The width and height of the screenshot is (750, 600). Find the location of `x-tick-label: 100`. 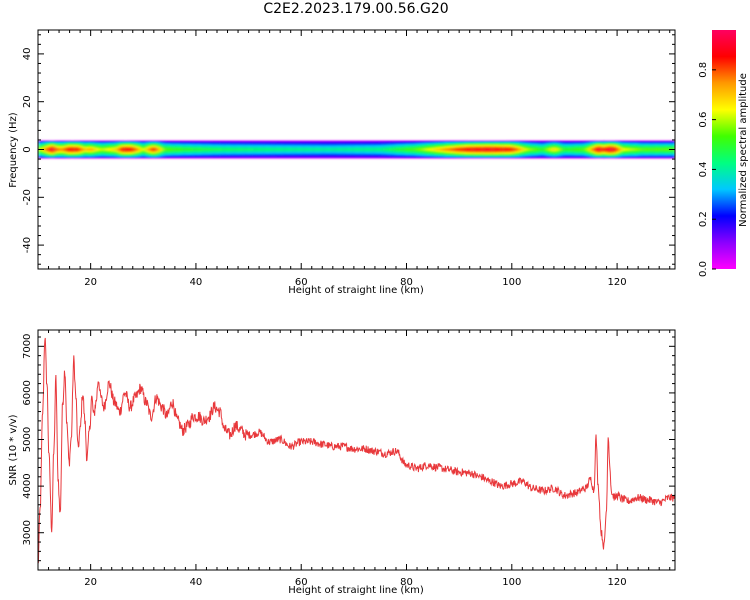

x-tick-label: 100 is located at coordinates (511, 282).